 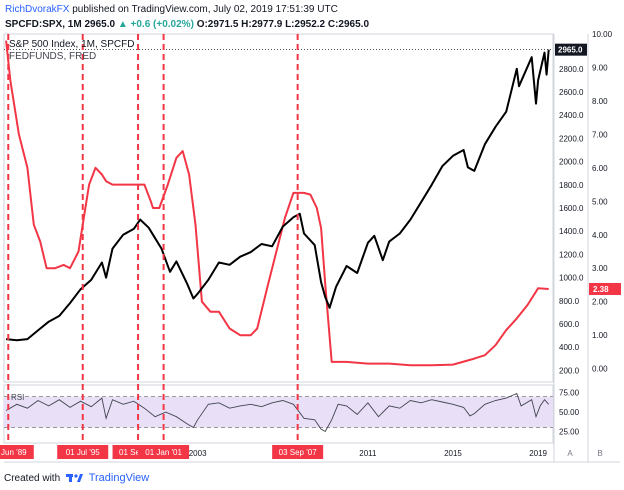 I want to click on spx-axis-tick: 200.0, so click(x=569, y=370).